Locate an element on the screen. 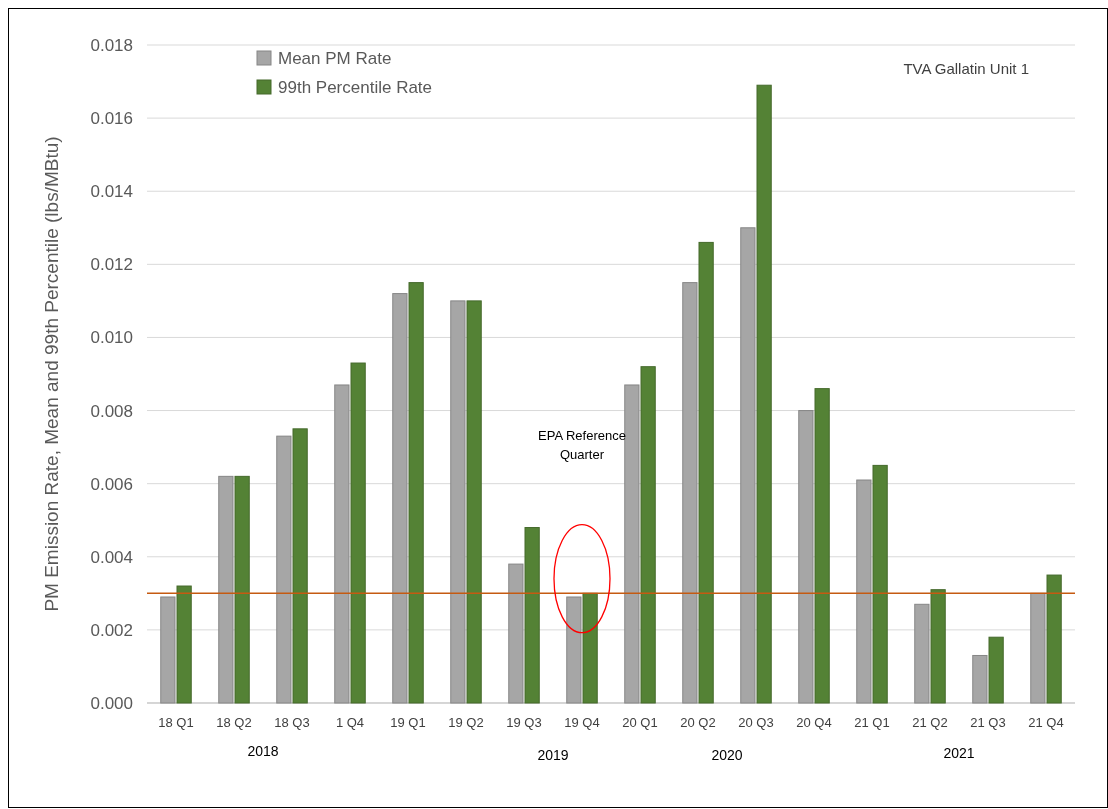  text: TVA Gallatin Unit 1 is located at coordinates (966, 69).